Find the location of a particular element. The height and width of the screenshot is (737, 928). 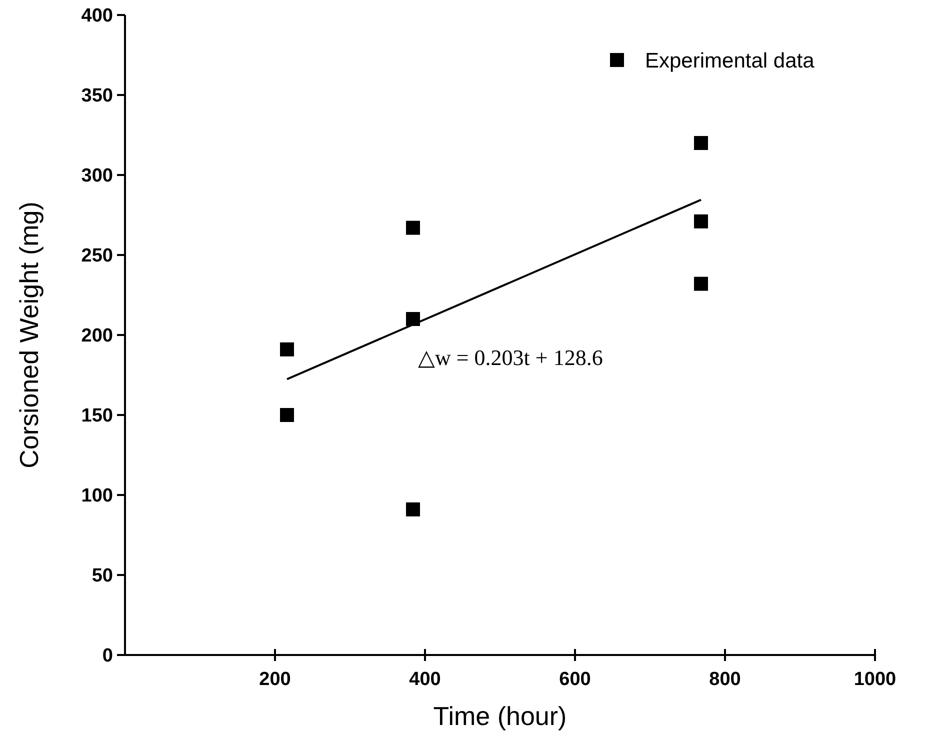

y-axis-title: Corsioned Weight (mg) is located at coordinates (29, 335).